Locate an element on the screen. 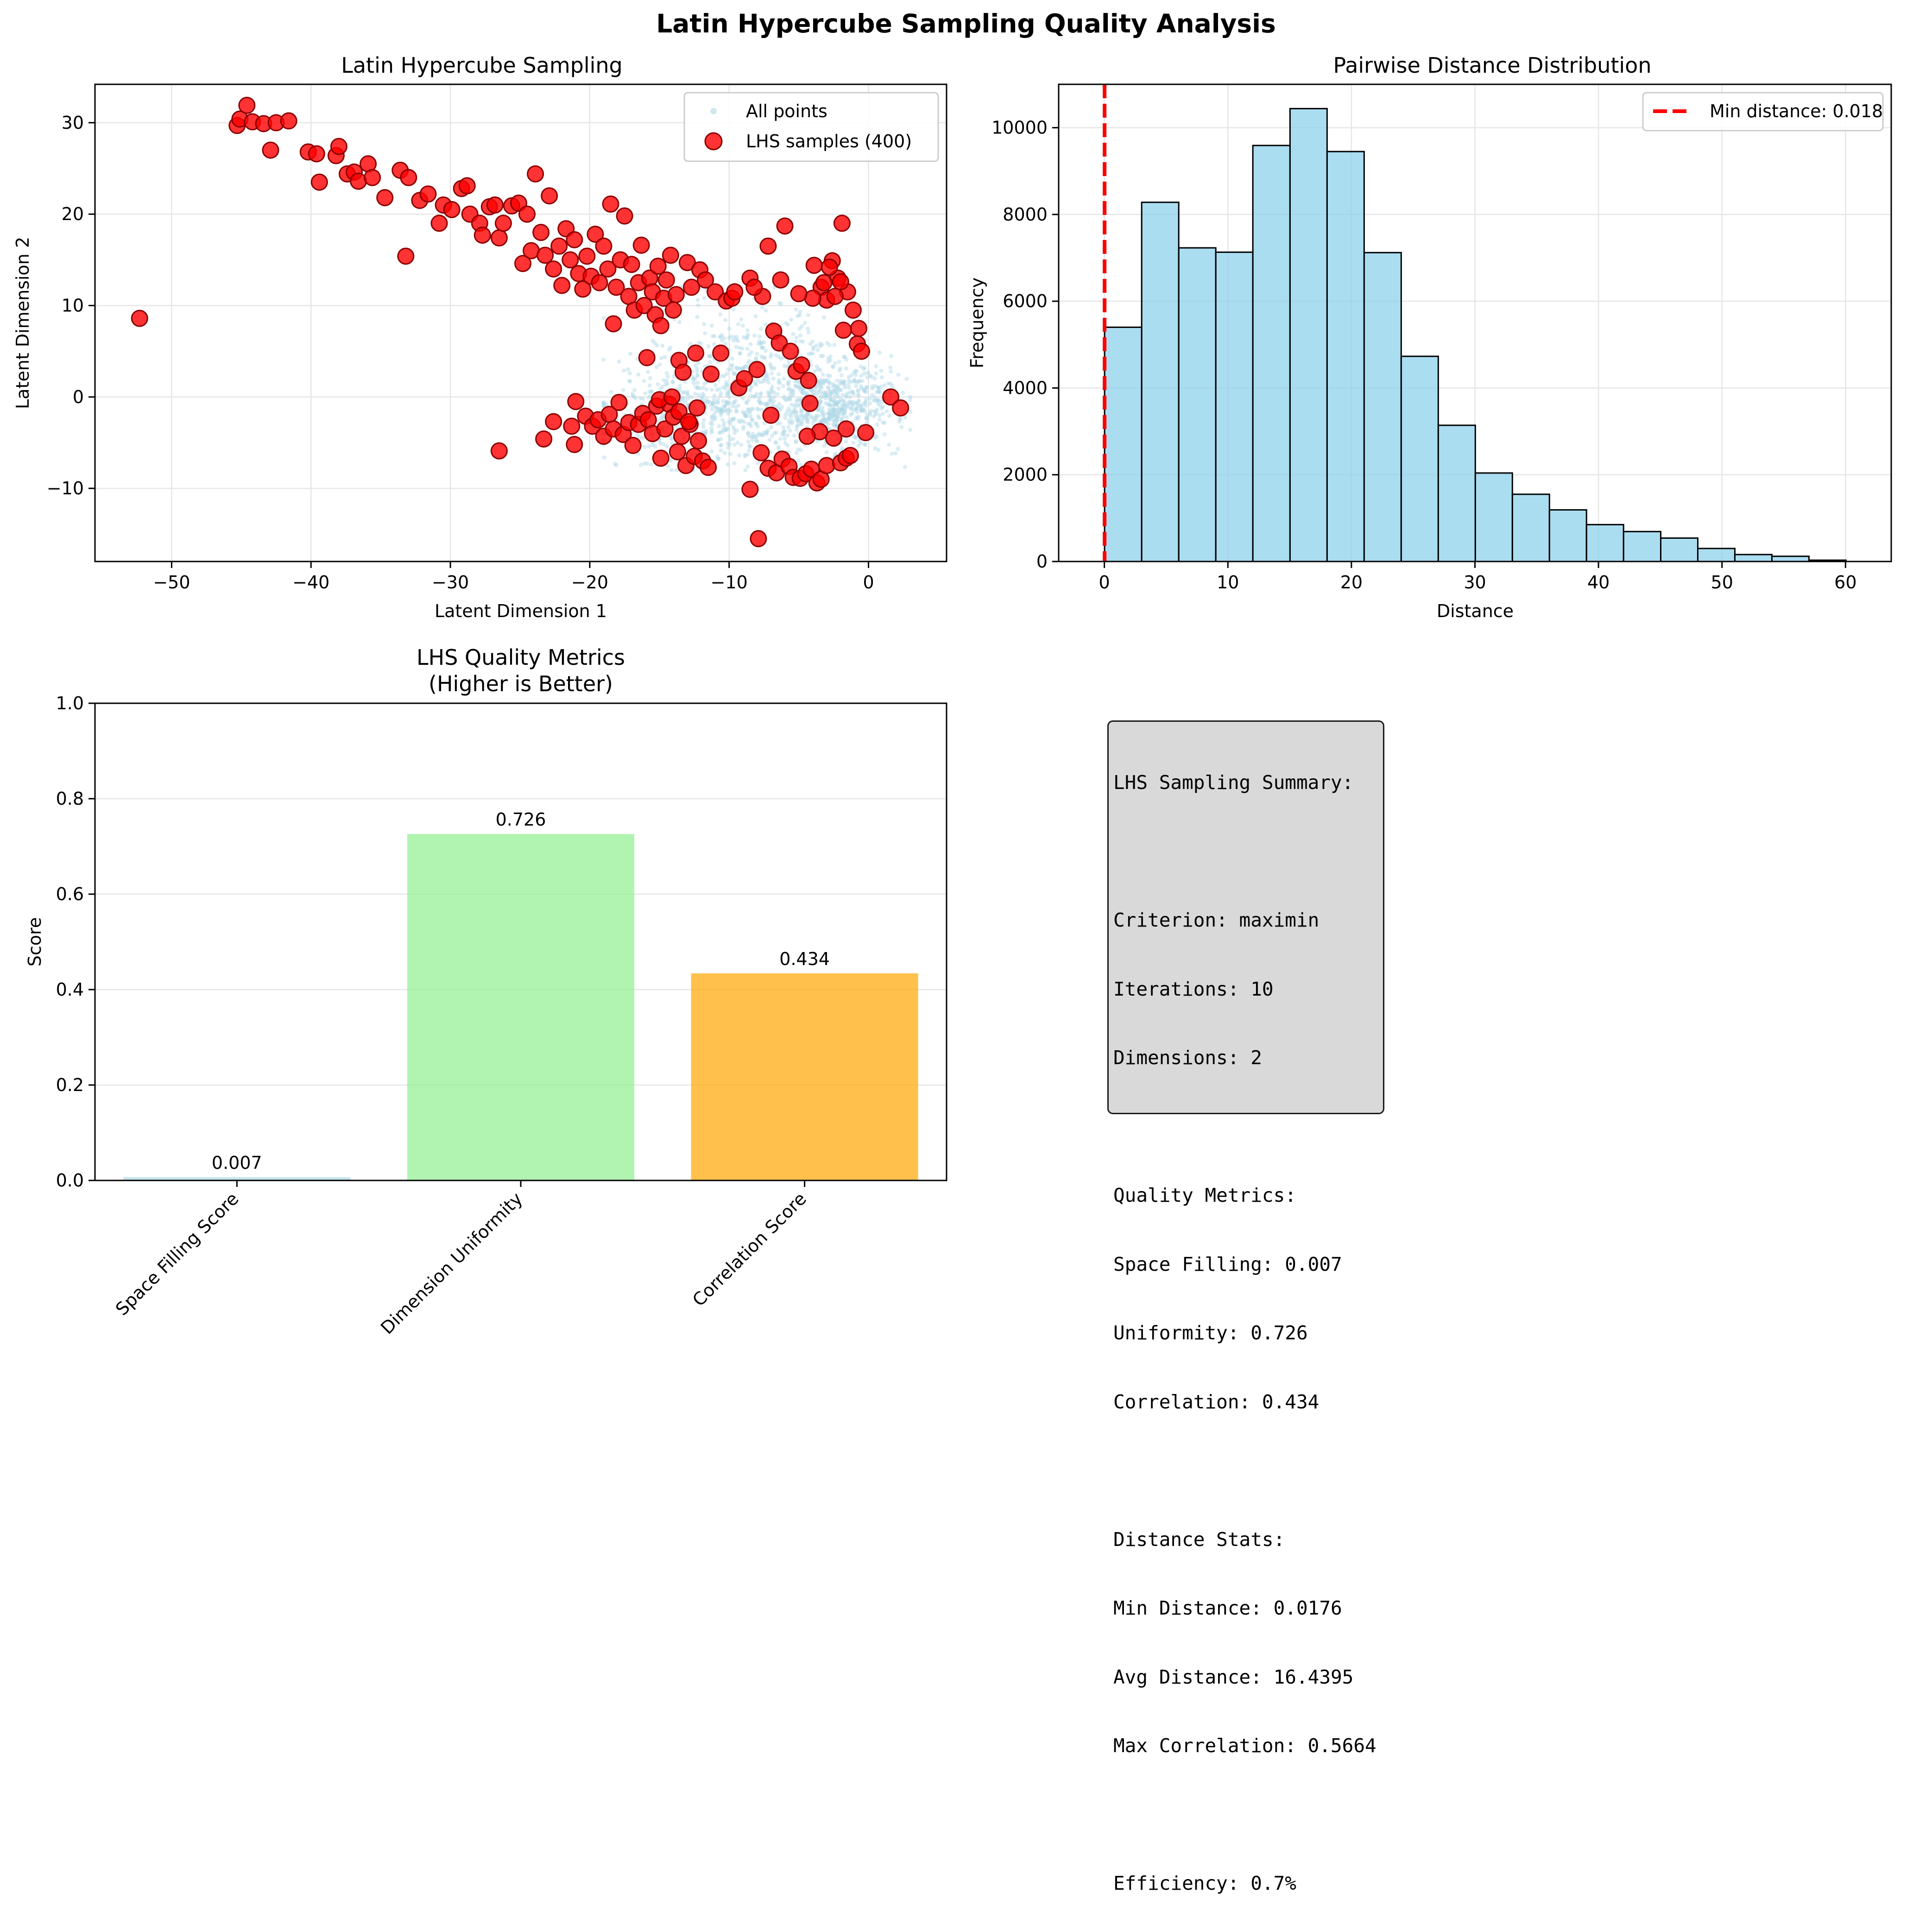  scatter-legend: All points LHS samples (400) is located at coordinates (811, 127).